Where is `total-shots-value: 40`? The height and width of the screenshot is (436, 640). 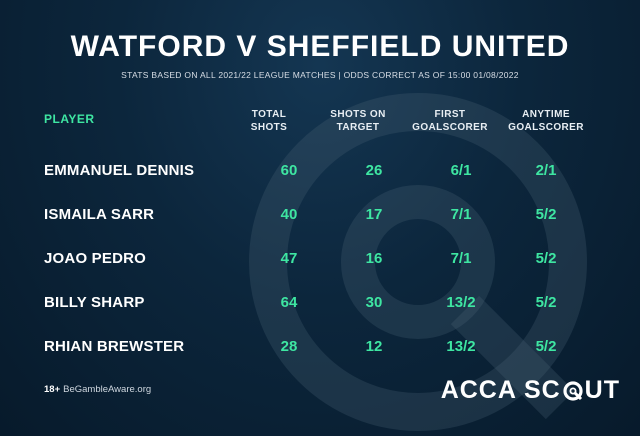
total-shots-value: 40 is located at coordinates (289, 214).